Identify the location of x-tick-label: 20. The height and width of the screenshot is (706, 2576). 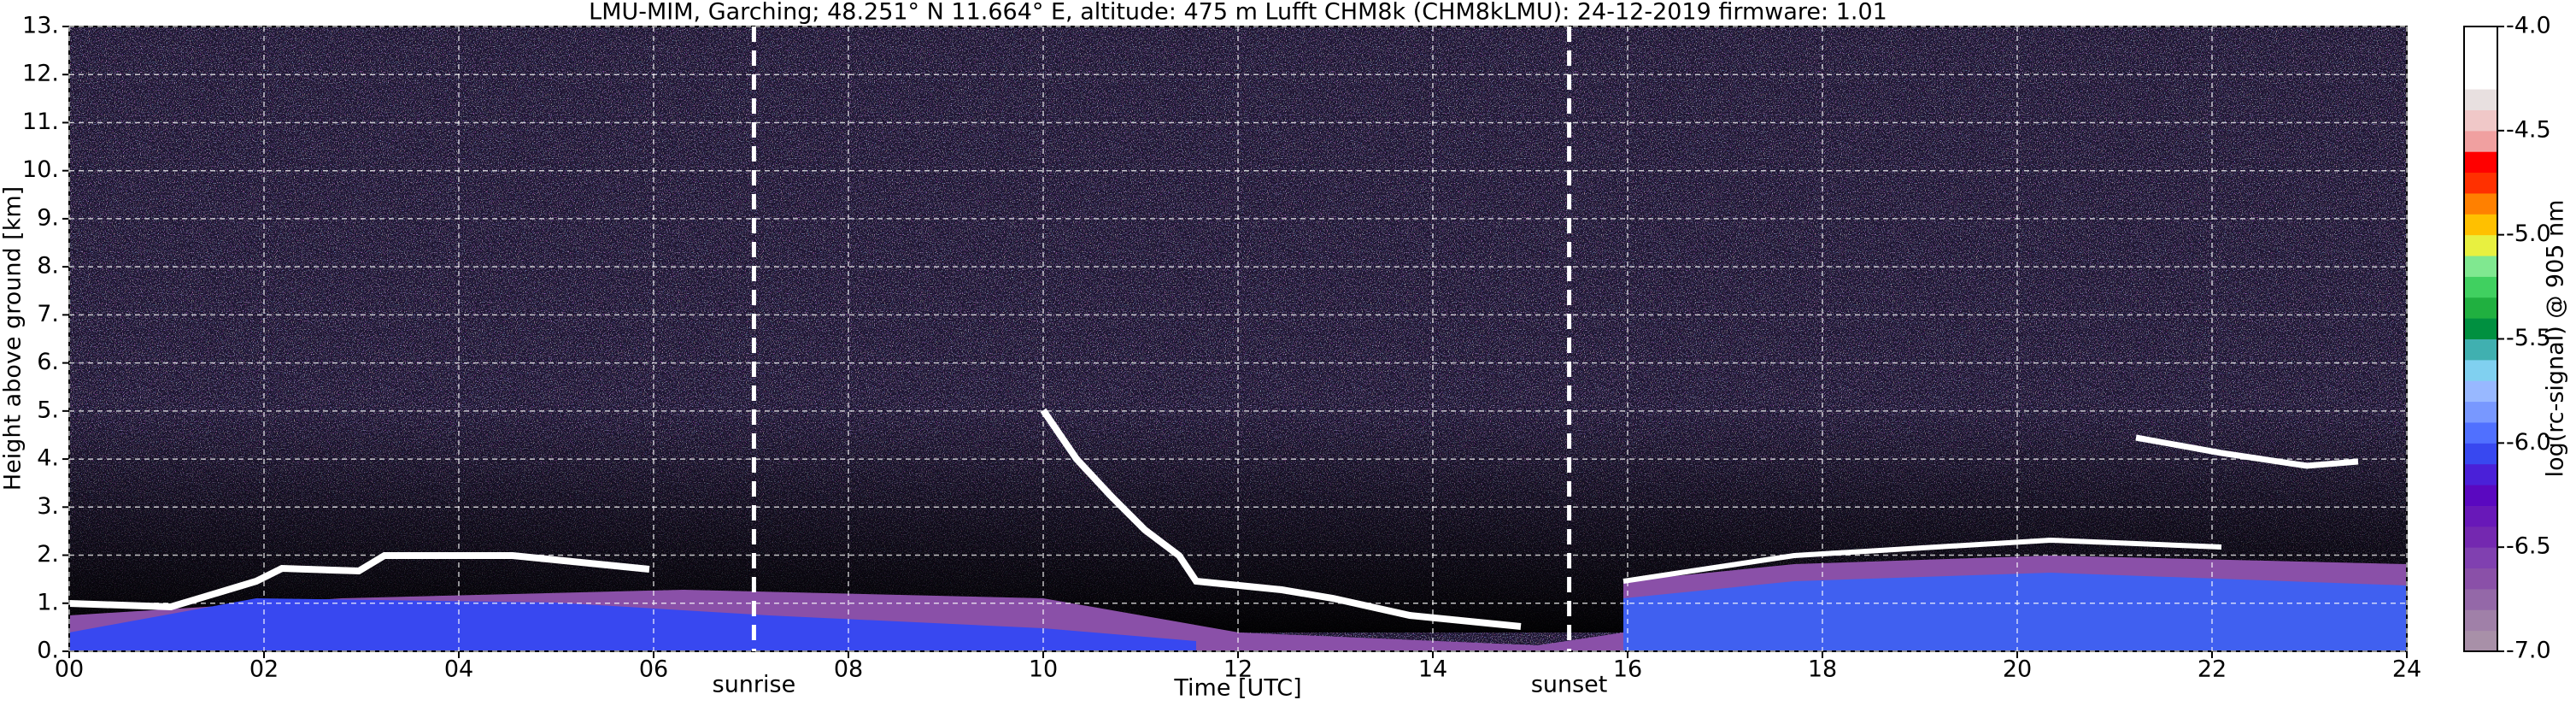
(2017, 669).